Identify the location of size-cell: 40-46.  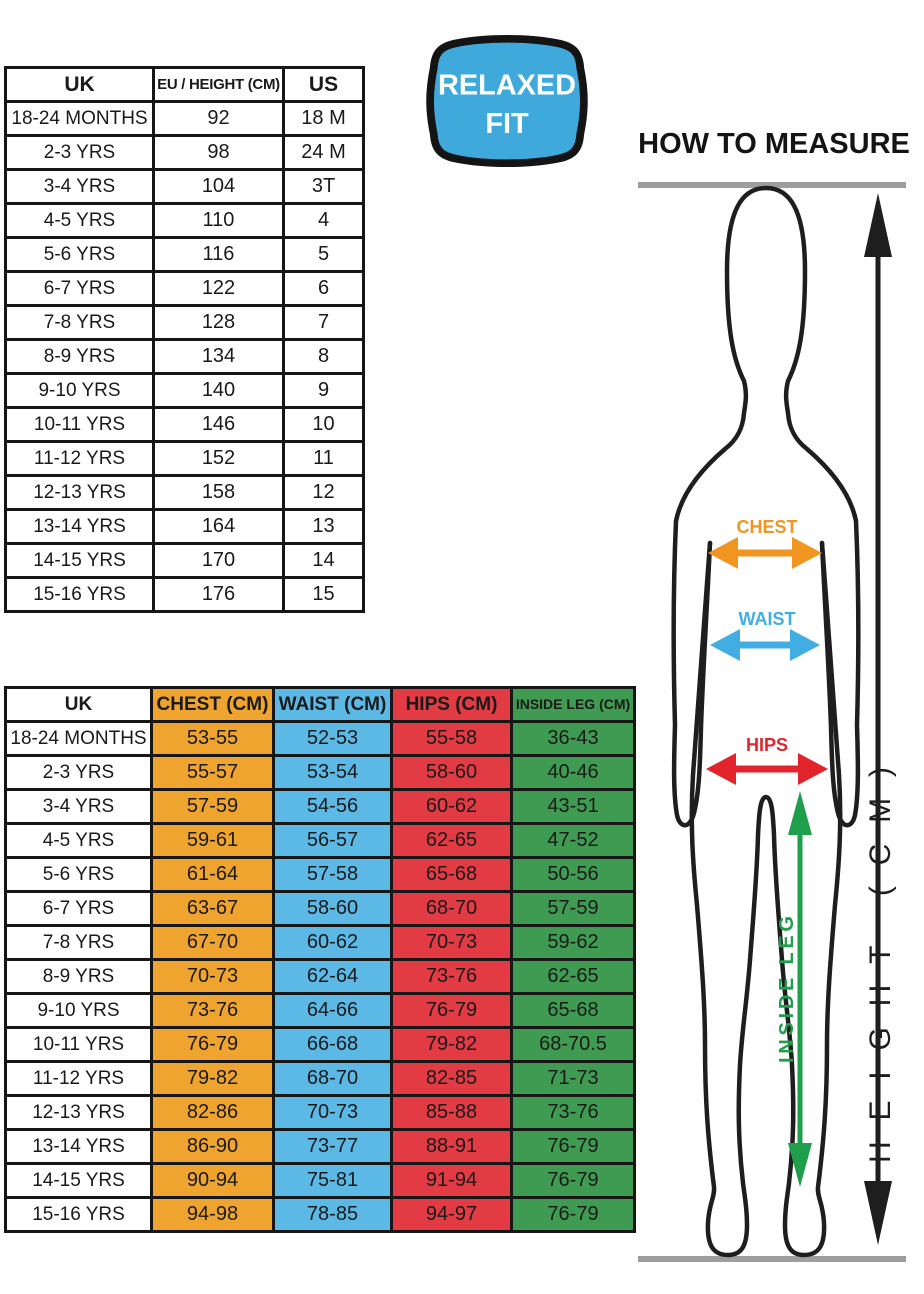
(573, 772).